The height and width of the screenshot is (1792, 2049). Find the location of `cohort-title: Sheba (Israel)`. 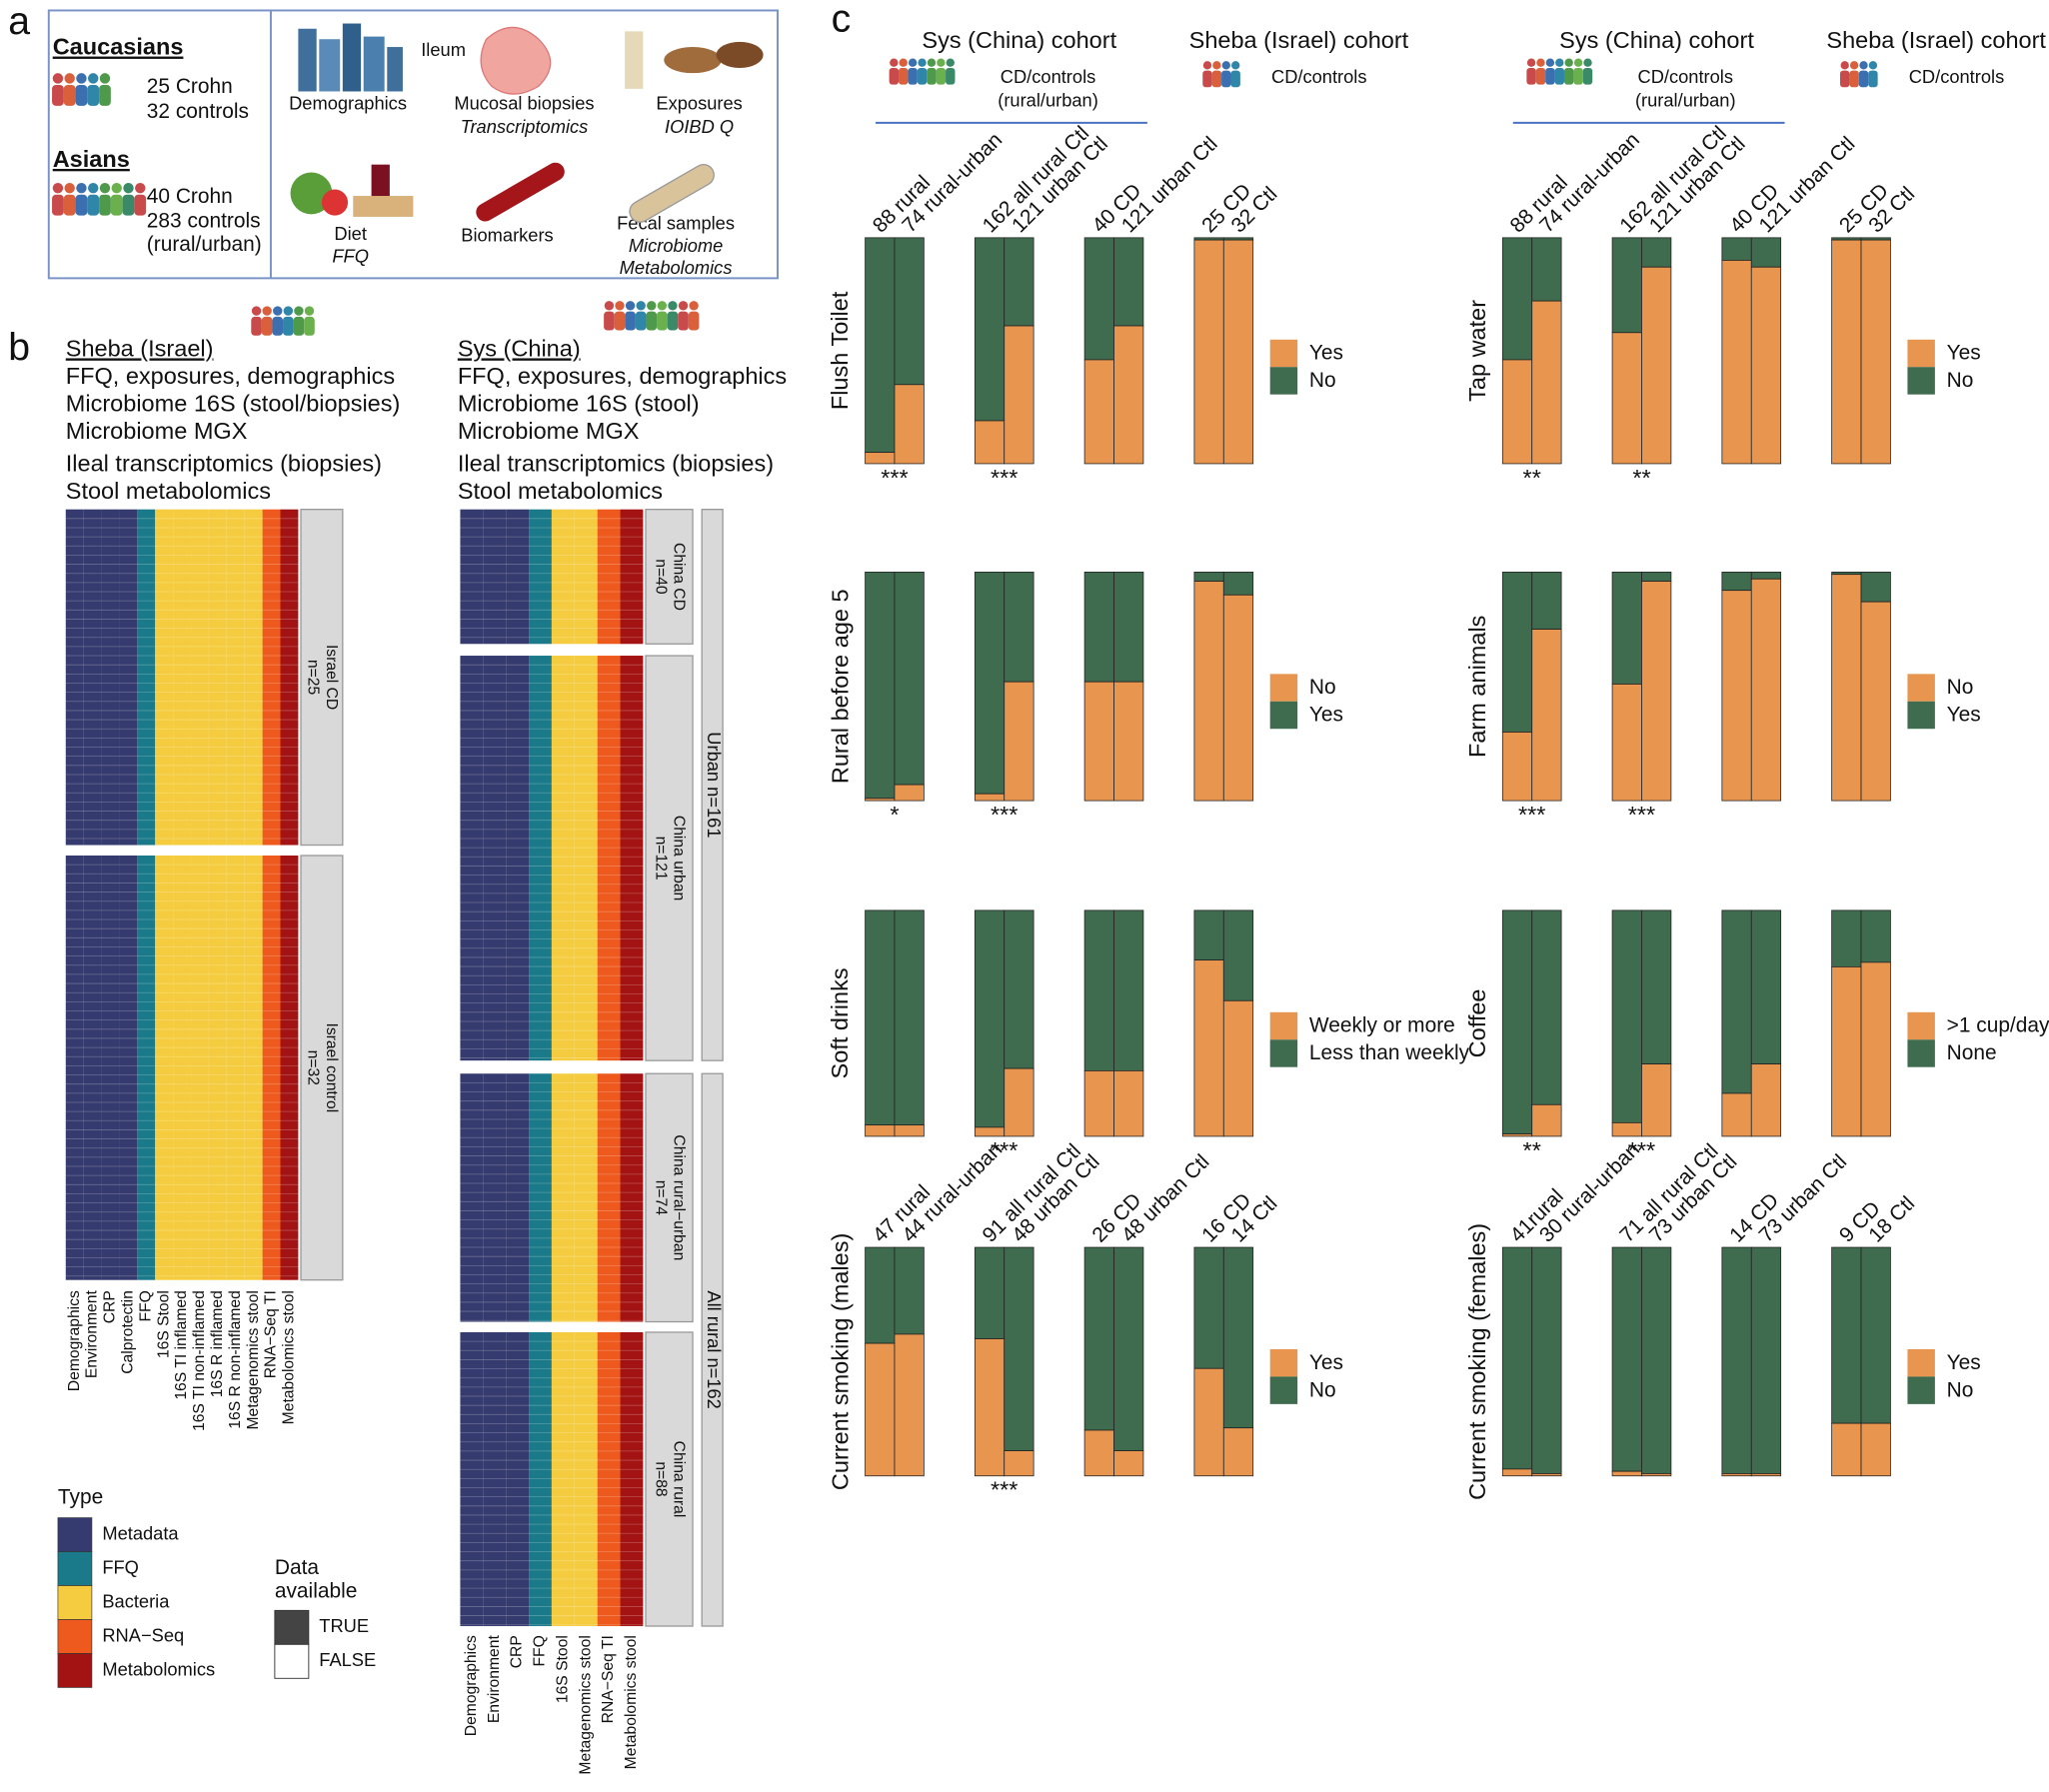

cohort-title: Sheba (Israel) is located at coordinates (140, 348).